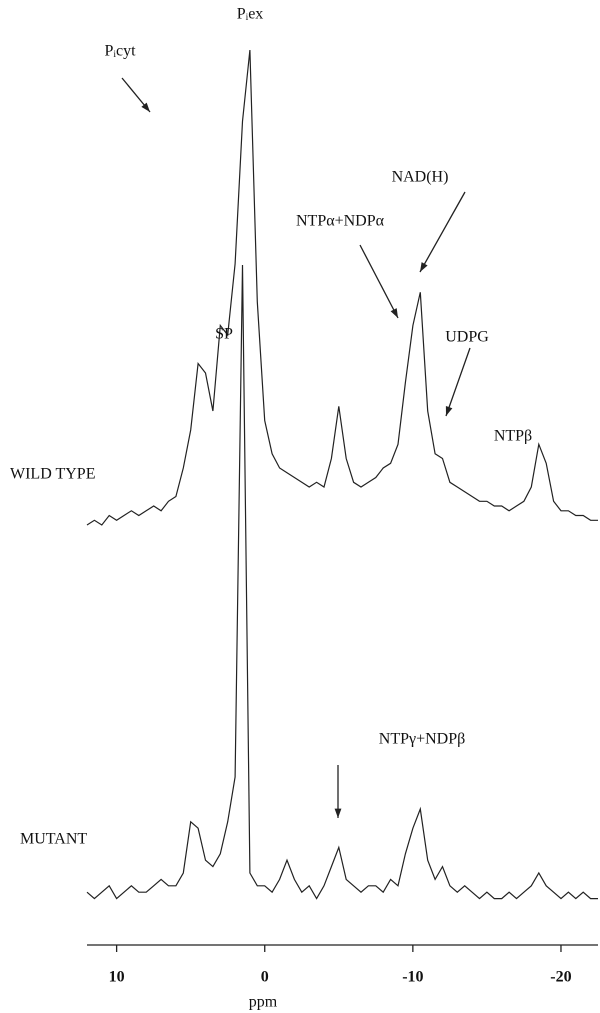 Image resolution: width=600 pixels, height=1013 pixels. What do you see at coordinates (422, 739) in the screenshot?
I see `peak-label: NTPγ+NDPβ` at bounding box center [422, 739].